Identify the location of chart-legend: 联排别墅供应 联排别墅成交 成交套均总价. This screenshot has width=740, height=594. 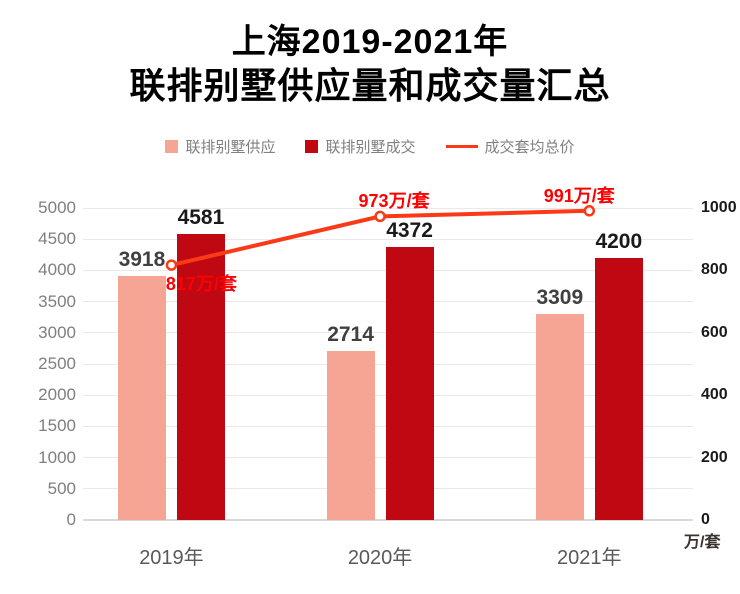
(370, 146).